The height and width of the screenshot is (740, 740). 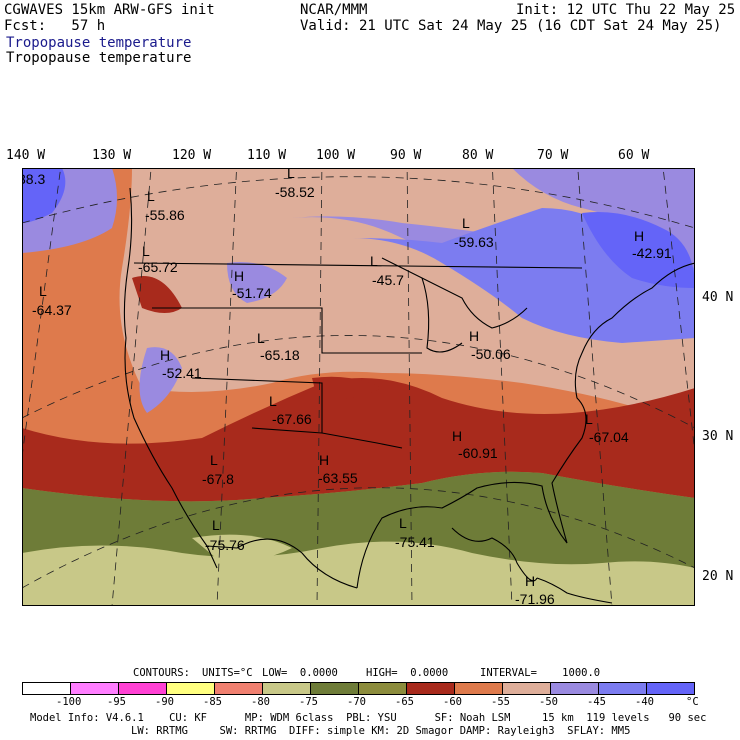 I want to click on map-value-11: -52.41, so click(x=182, y=373).